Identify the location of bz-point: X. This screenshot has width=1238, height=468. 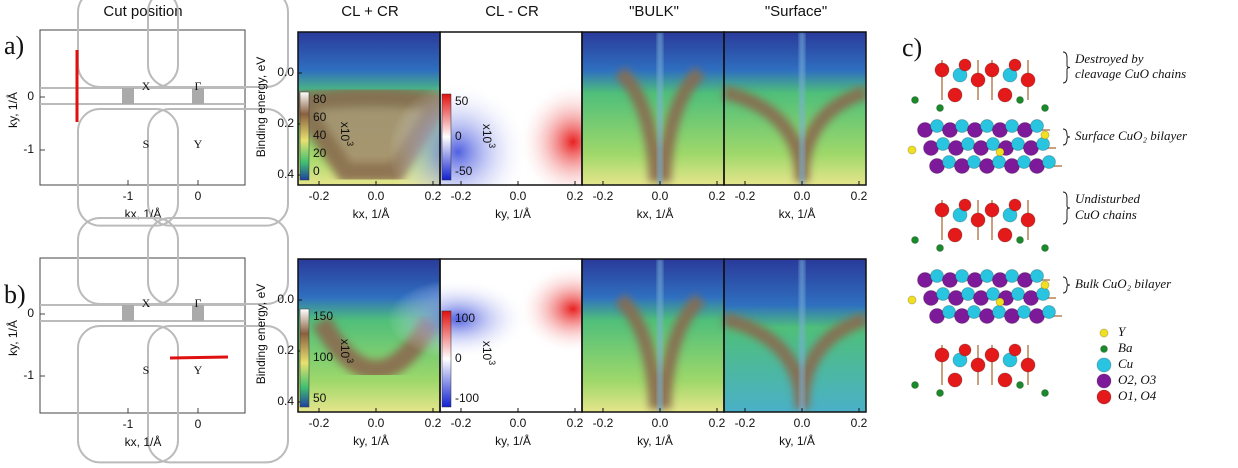
(146, 86).